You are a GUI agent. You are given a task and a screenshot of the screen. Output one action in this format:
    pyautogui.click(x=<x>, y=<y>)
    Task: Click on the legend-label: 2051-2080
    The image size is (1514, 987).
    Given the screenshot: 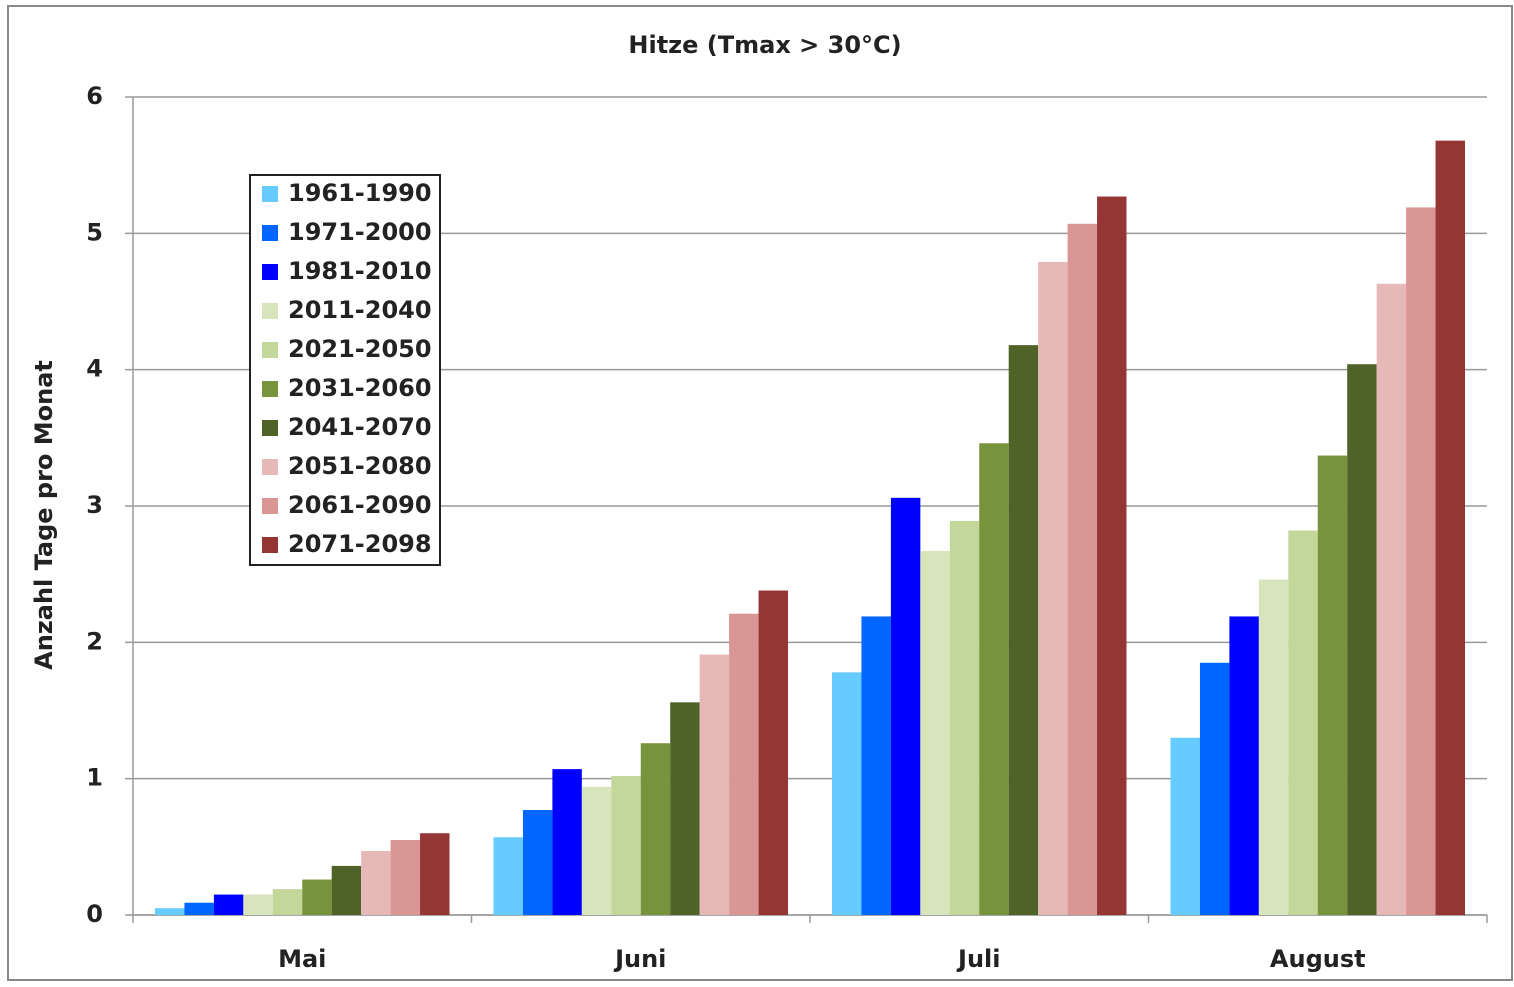 What is the action you would take?
    pyautogui.click(x=360, y=466)
    